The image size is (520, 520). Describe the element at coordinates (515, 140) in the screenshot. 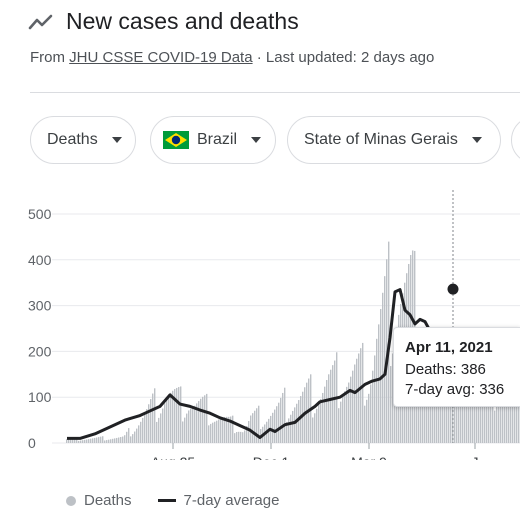

I see `more-filter-chip` at that location.